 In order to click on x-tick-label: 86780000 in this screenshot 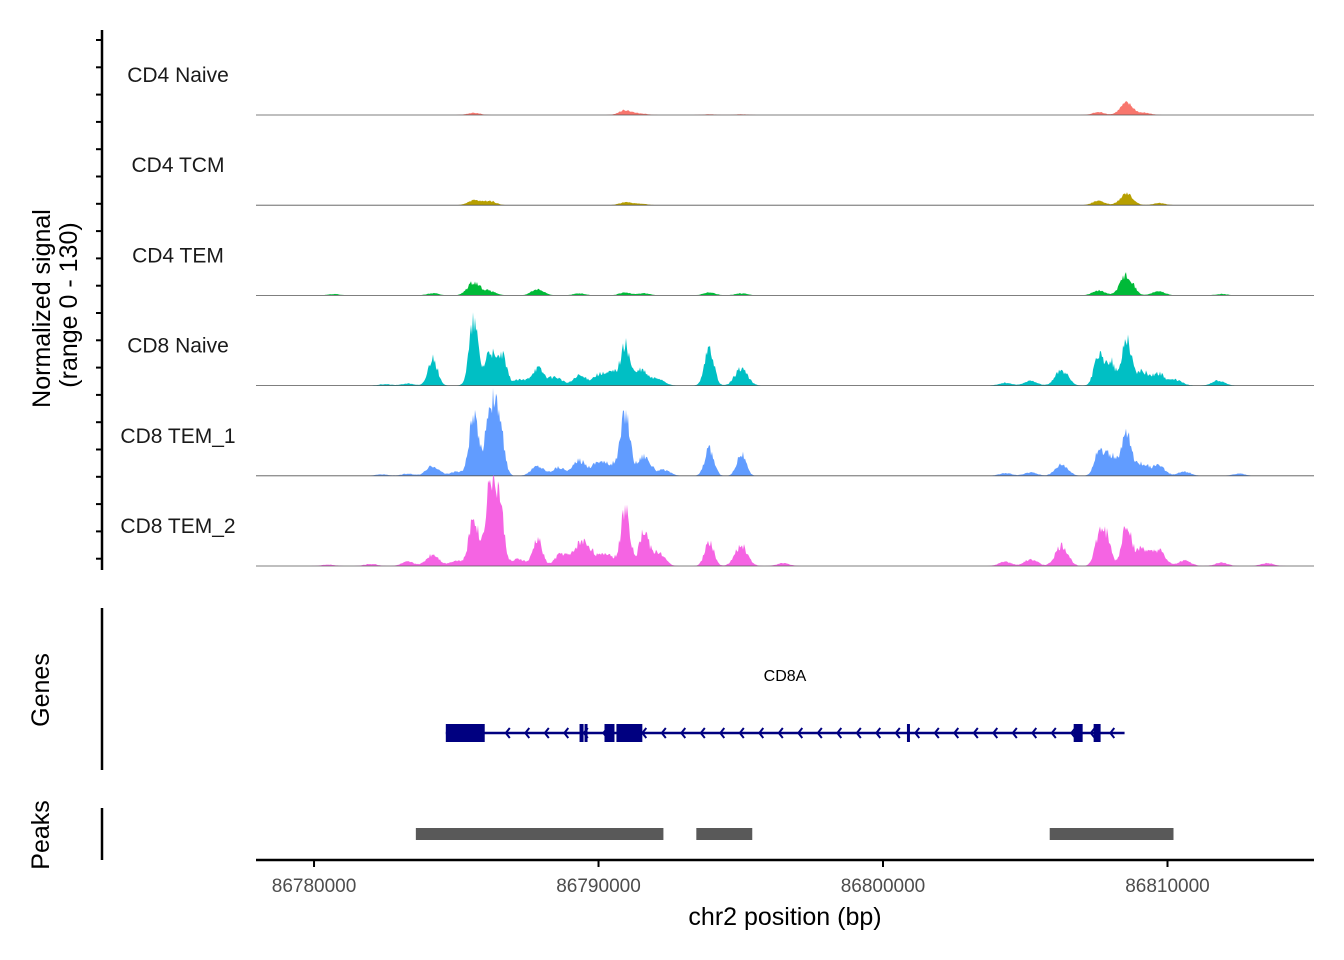, I will do `click(314, 886)`.